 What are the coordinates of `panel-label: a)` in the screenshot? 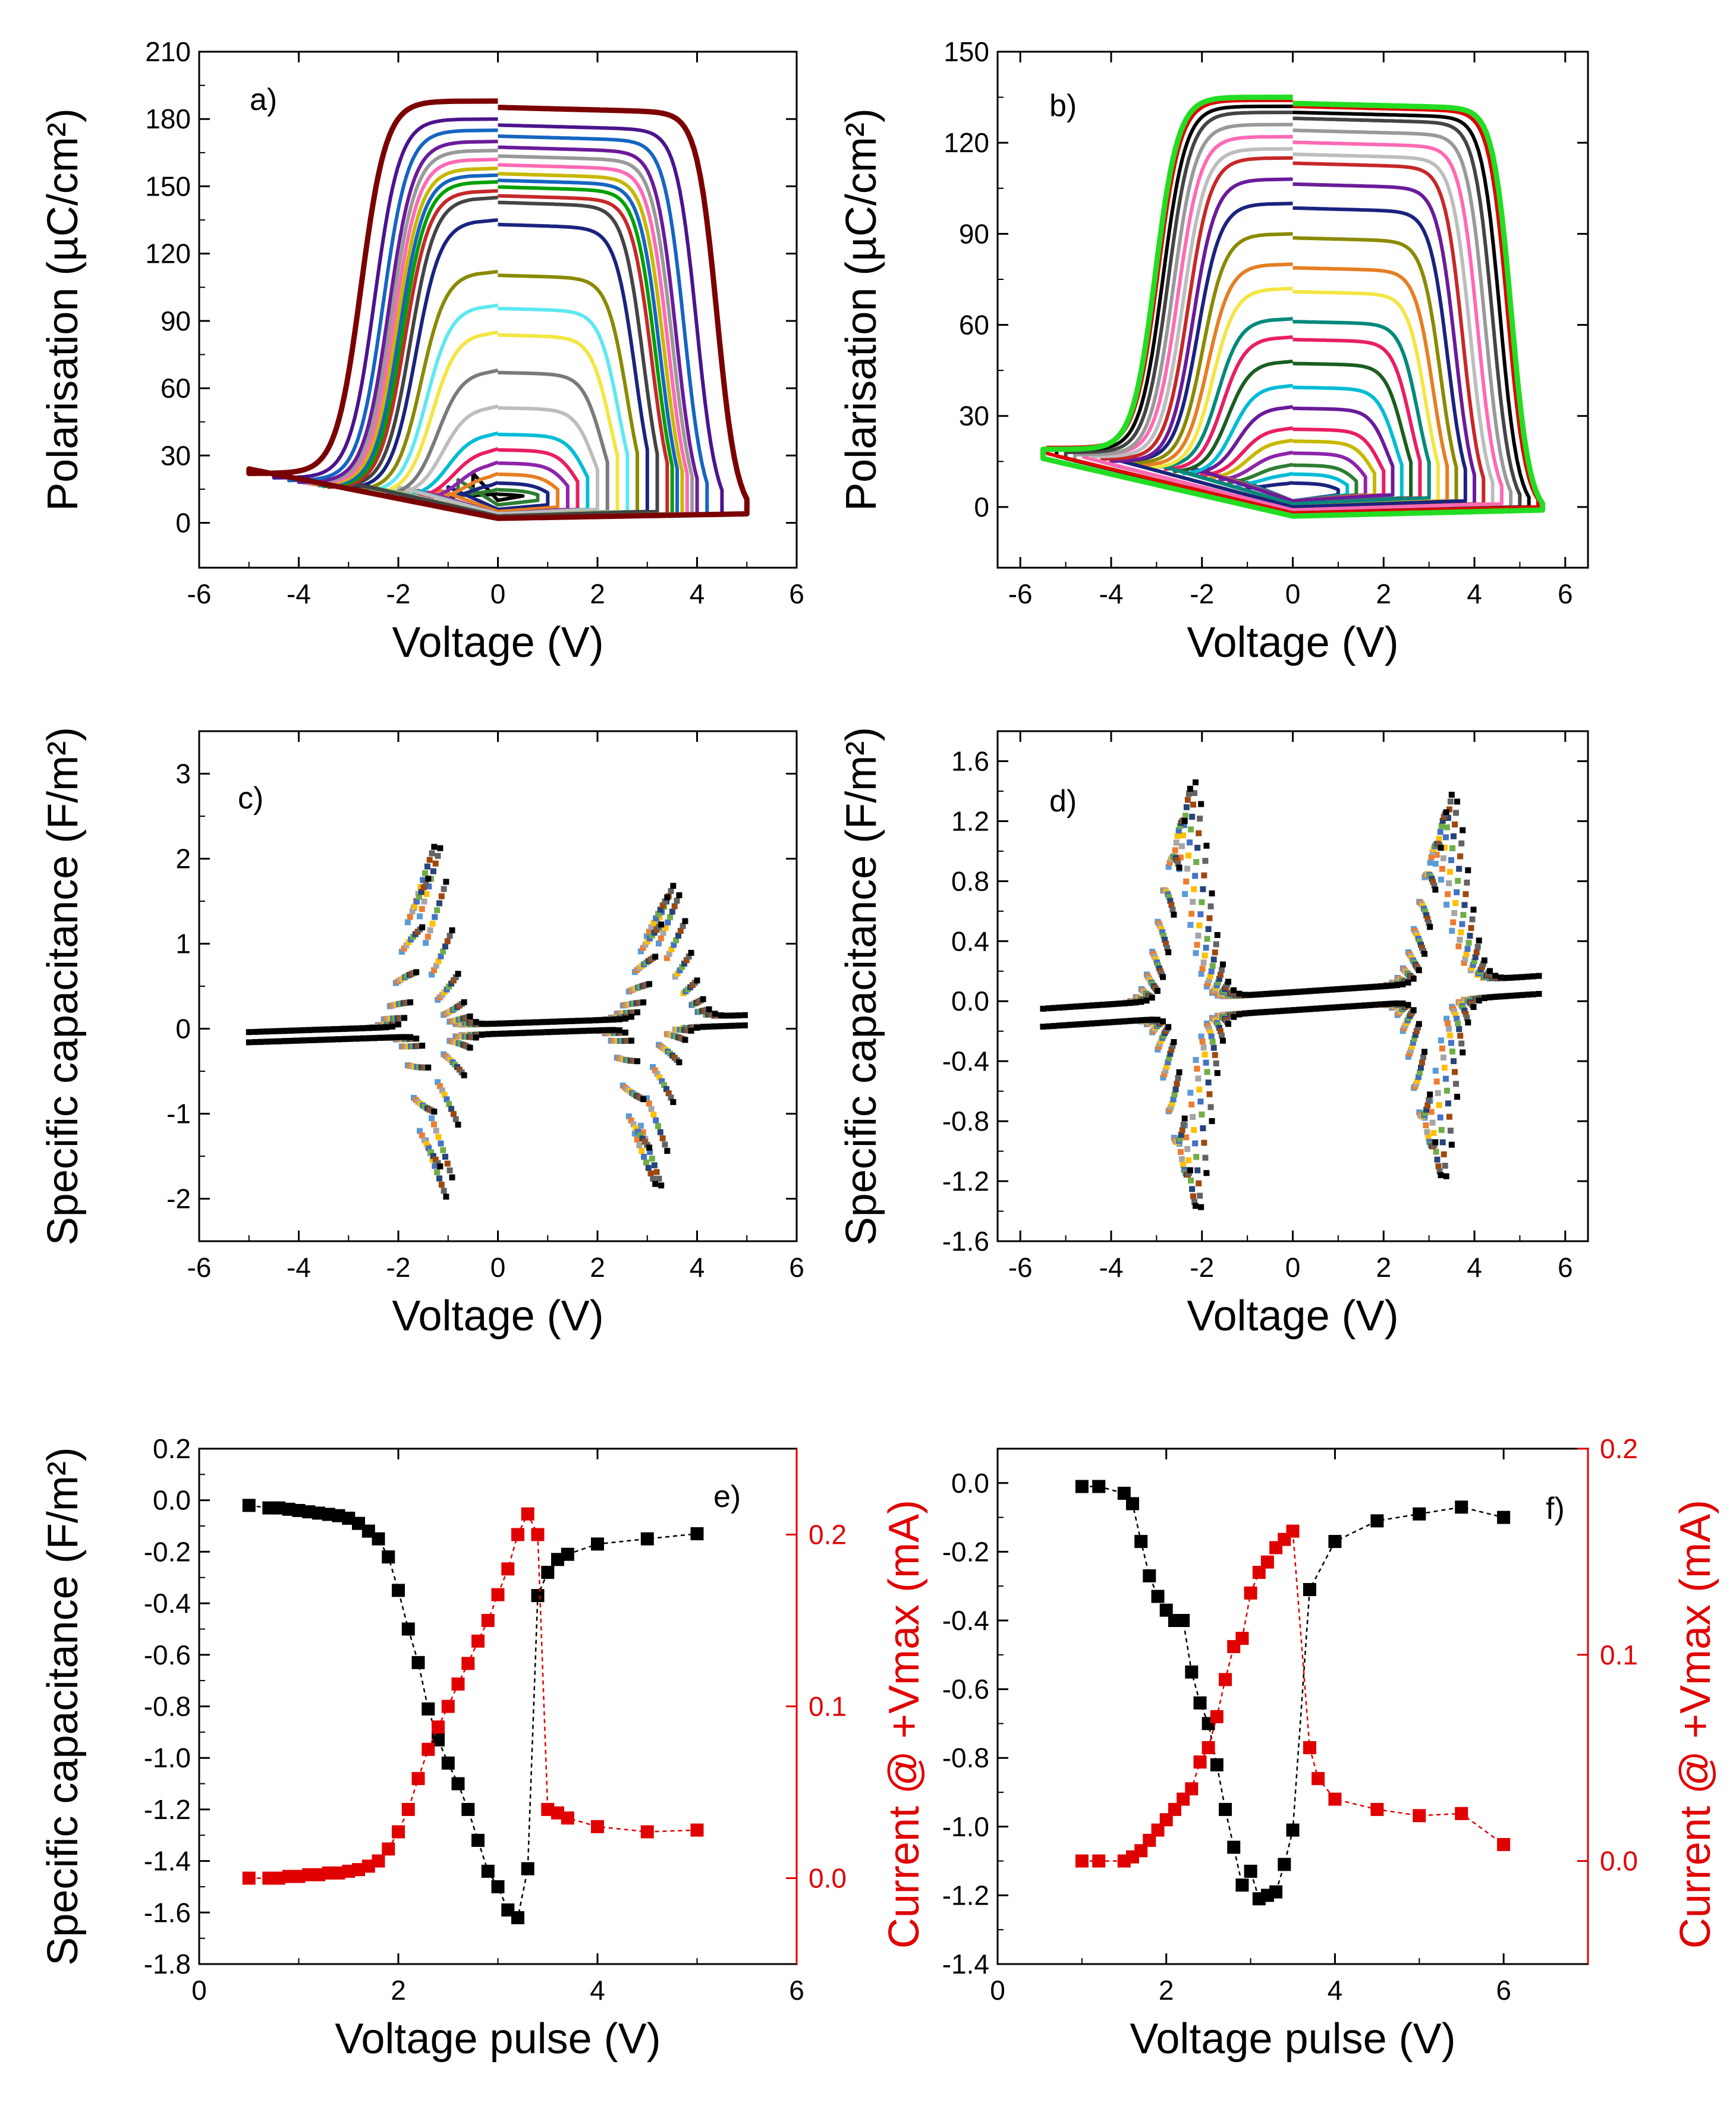 It's located at (263, 100).